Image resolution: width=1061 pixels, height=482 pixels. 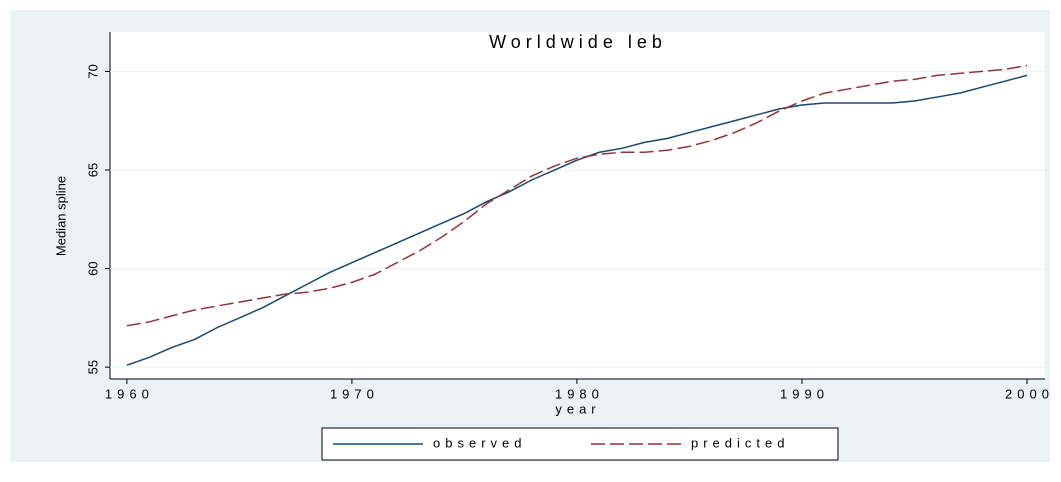 What do you see at coordinates (129, 393) in the screenshot?
I see `x-tick-label: 1960` at bounding box center [129, 393].